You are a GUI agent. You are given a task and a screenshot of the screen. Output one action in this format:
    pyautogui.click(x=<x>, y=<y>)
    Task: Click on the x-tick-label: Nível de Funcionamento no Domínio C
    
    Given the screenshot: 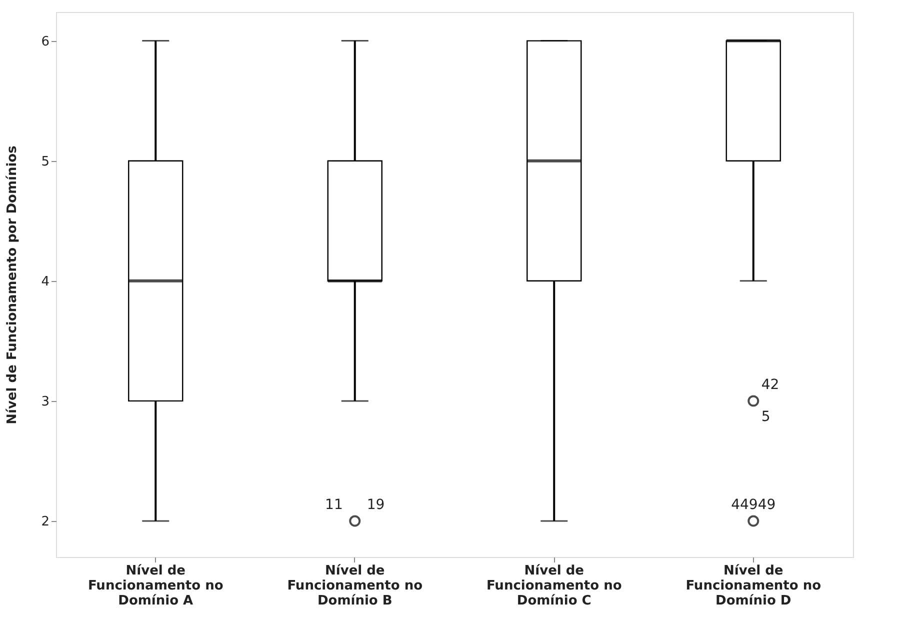 What is the action you would take?
    pyautogui.click(x=554, y=586)
    